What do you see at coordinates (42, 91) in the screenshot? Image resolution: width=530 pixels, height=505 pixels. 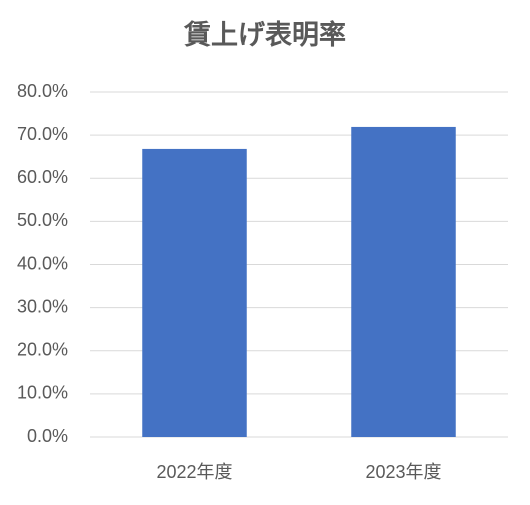 I see `y-tick-label: 80.0%` at bounding box center [42, 91].